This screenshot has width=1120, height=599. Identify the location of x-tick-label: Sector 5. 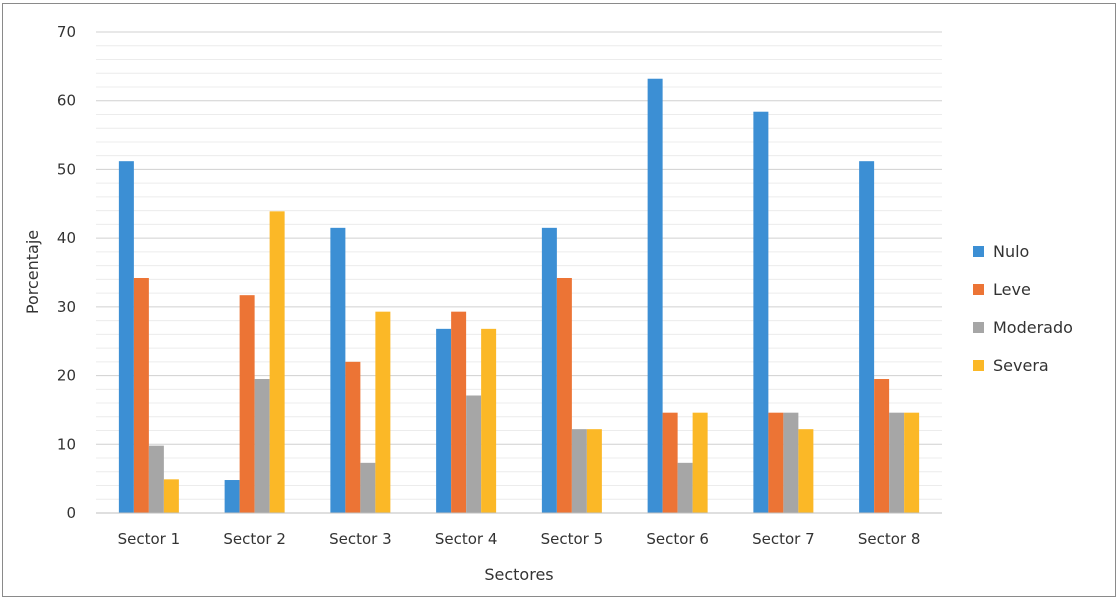
(572, 539).